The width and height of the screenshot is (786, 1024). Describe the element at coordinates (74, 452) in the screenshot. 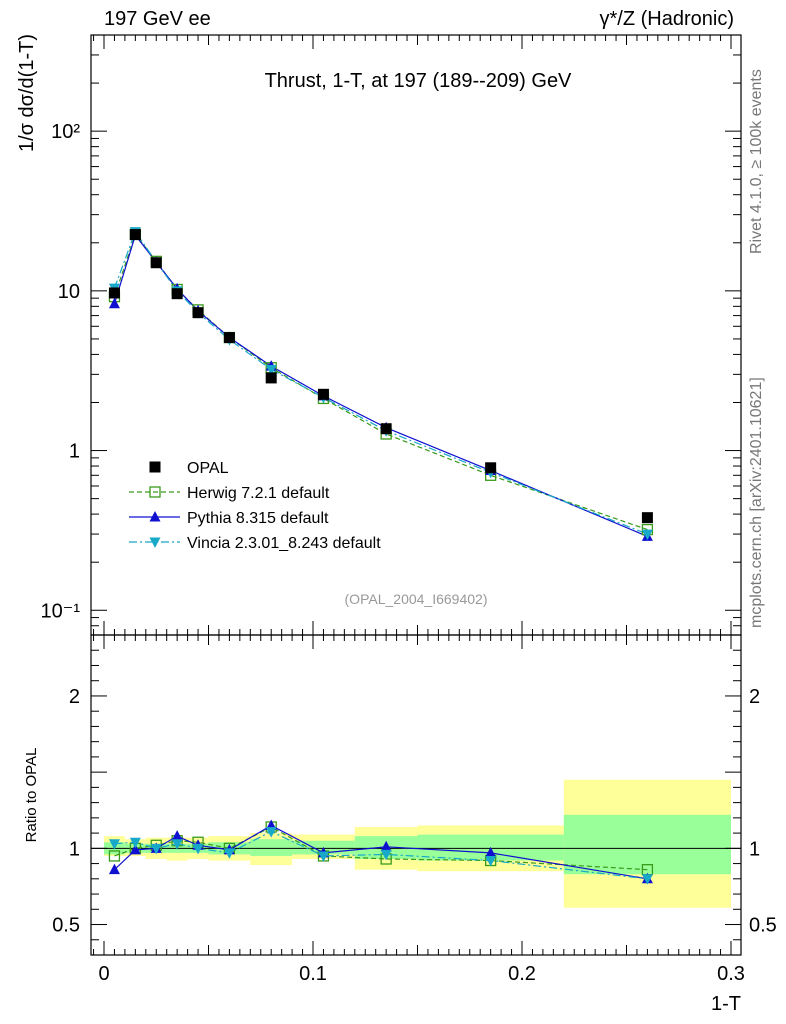

I see `y-tick-label: 1` at that location.